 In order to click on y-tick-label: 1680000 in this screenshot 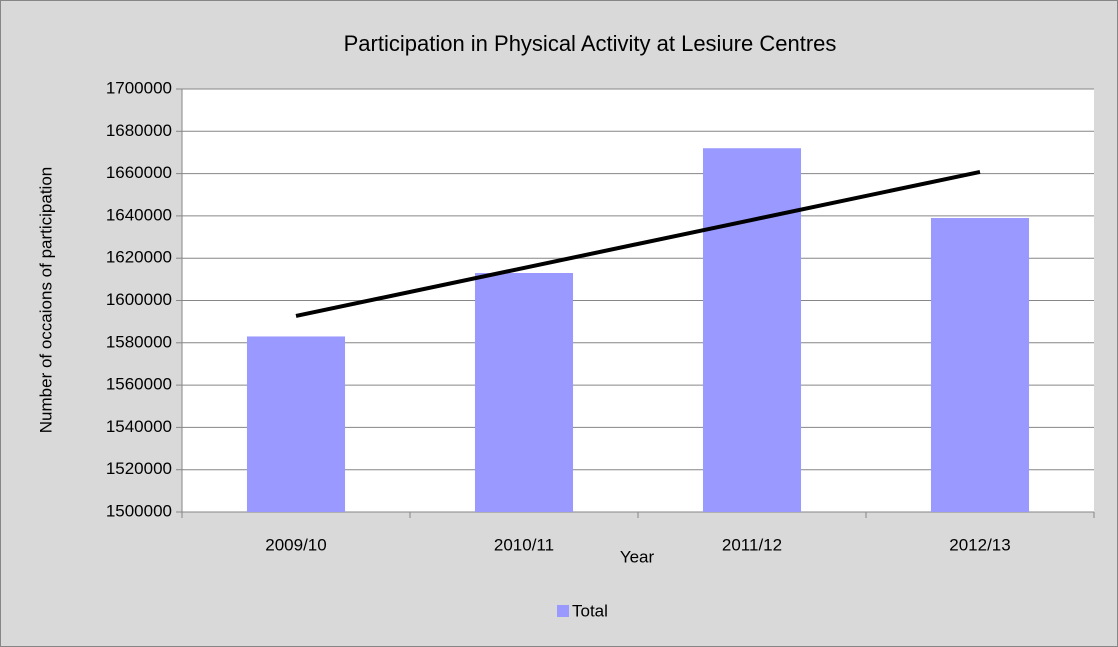, I will do `click(139, 130)`.